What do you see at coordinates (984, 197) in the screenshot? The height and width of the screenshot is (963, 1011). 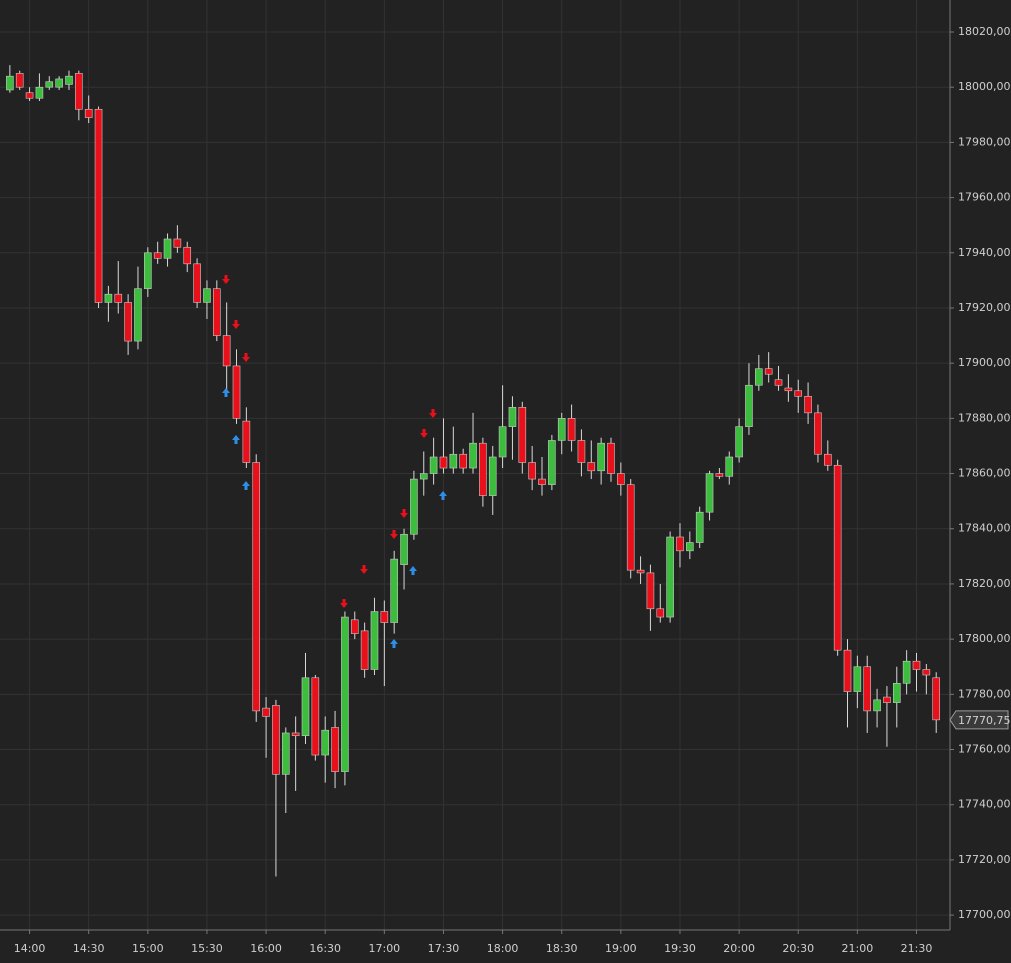 I see `y-tick-label: 17960,00` at bounding box center [984, 197].